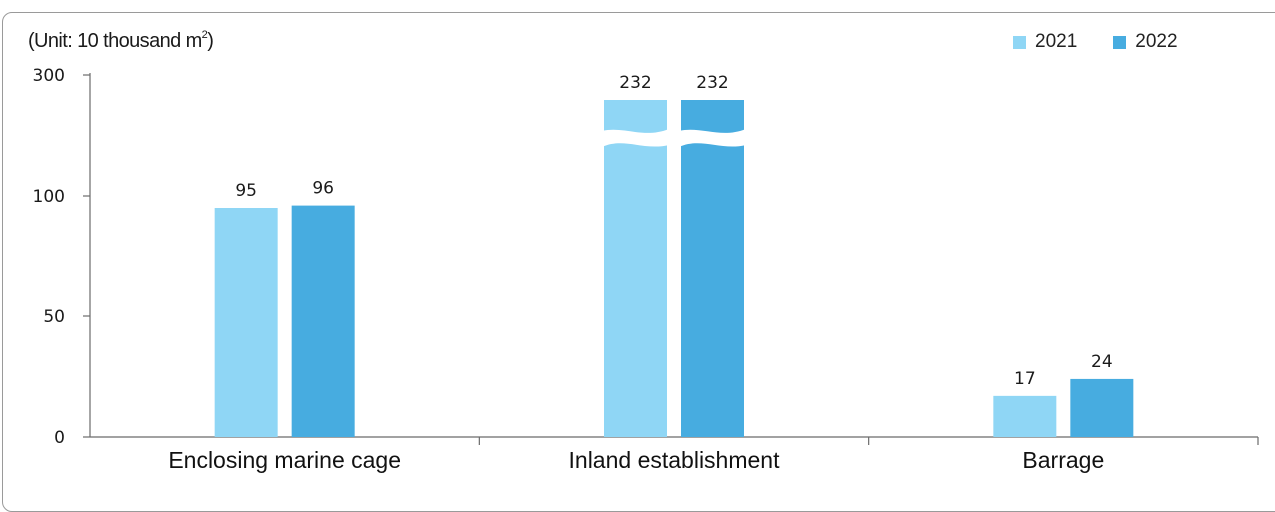  What do you see at coordinates (59, 438) in the screenshot?
I see `y-tick-label-0: 0` at bounding box center [59, 438].